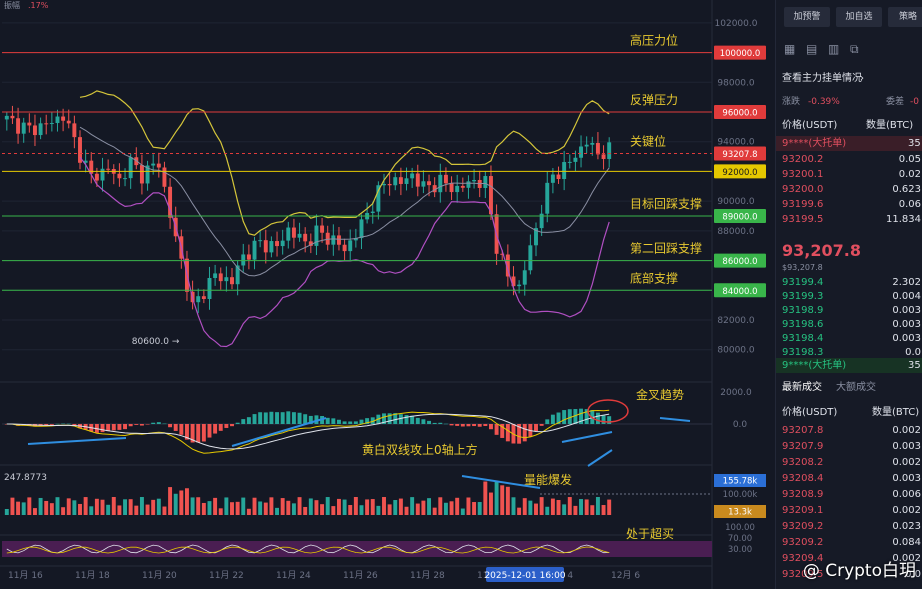  I want to click on list-item: 93199.3 0.004, so click(849, 296).